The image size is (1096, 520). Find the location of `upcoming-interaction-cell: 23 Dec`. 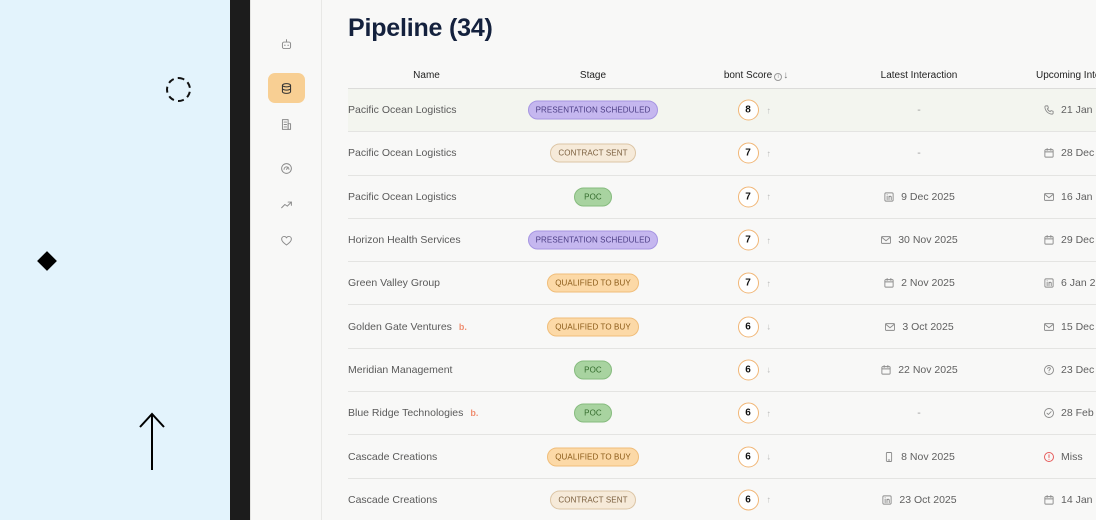

upcoming-interaction-cell: 23 Dec is located at coordinates (1068, 370).